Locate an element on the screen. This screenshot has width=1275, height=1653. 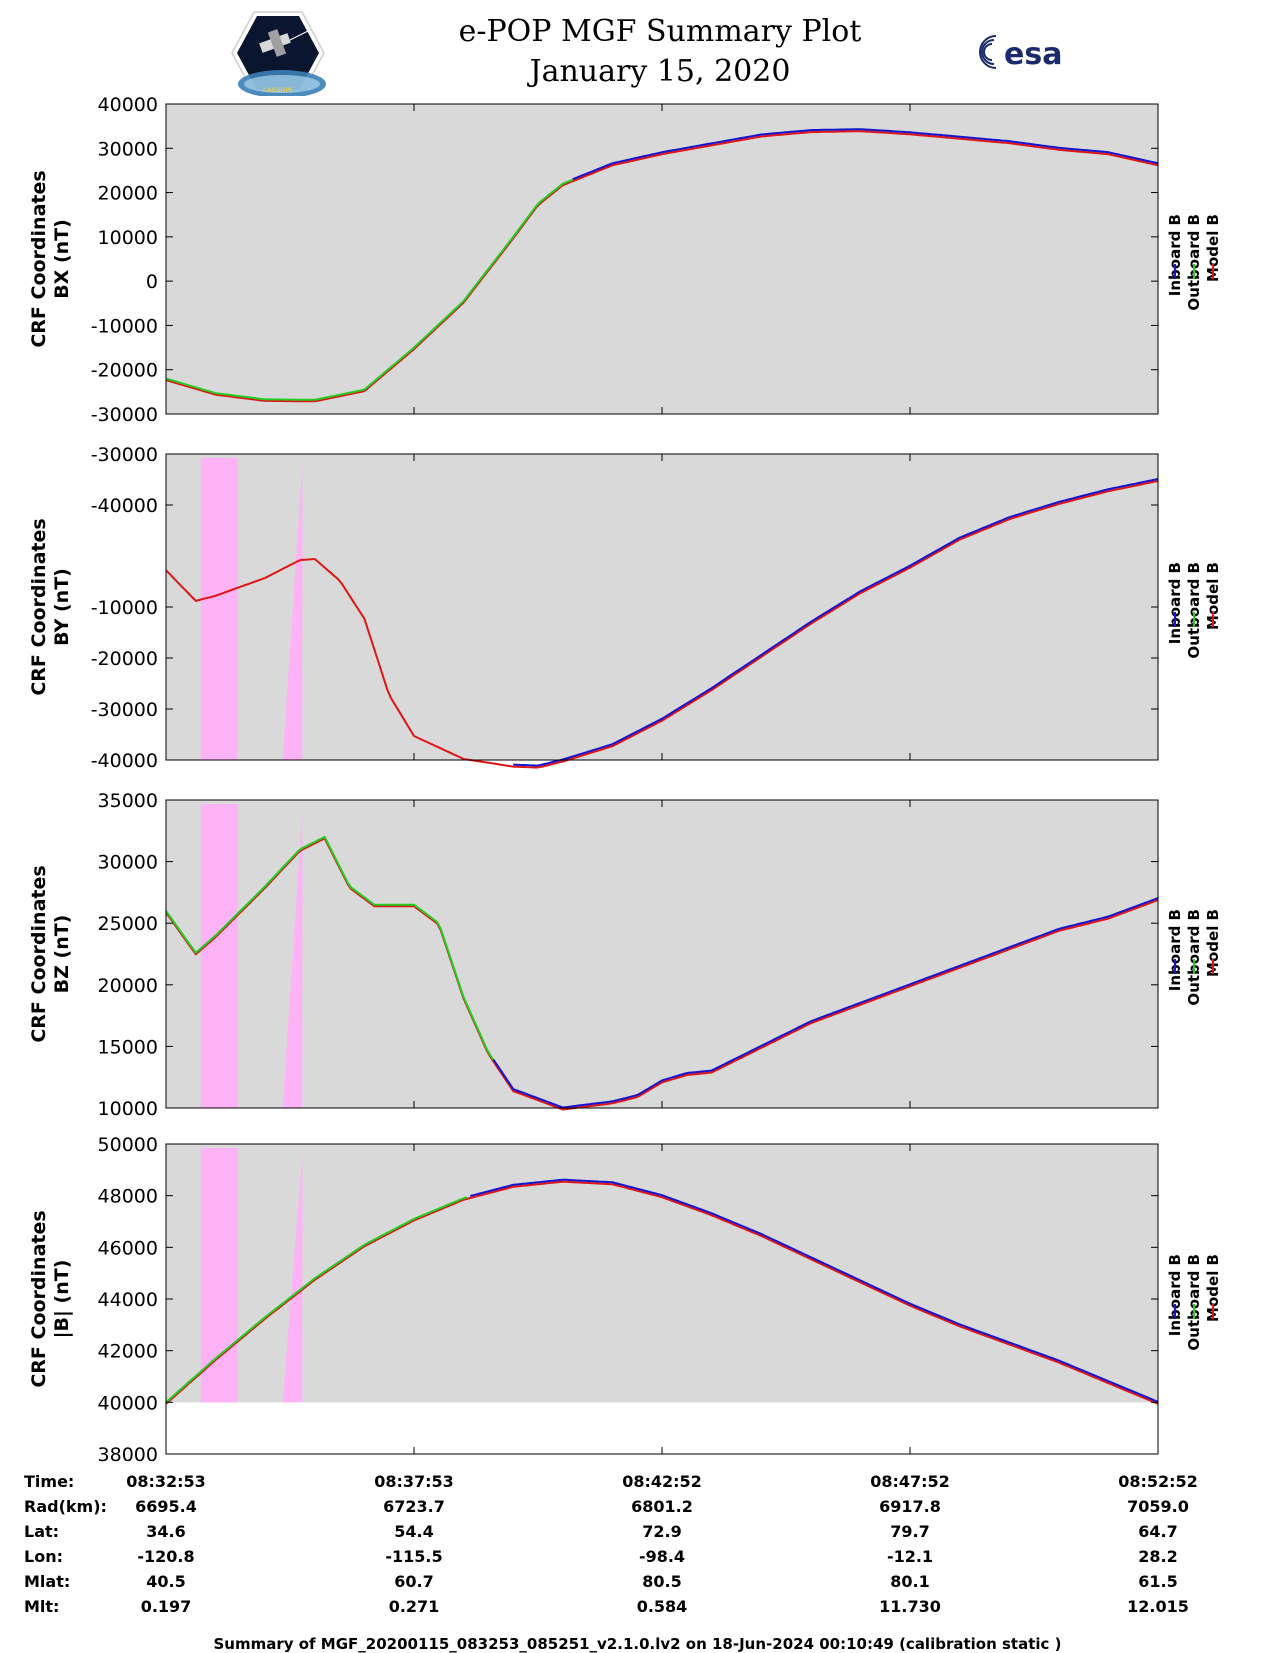
orbit-cell: 6695.4 is located at coordinates (166, 1506).